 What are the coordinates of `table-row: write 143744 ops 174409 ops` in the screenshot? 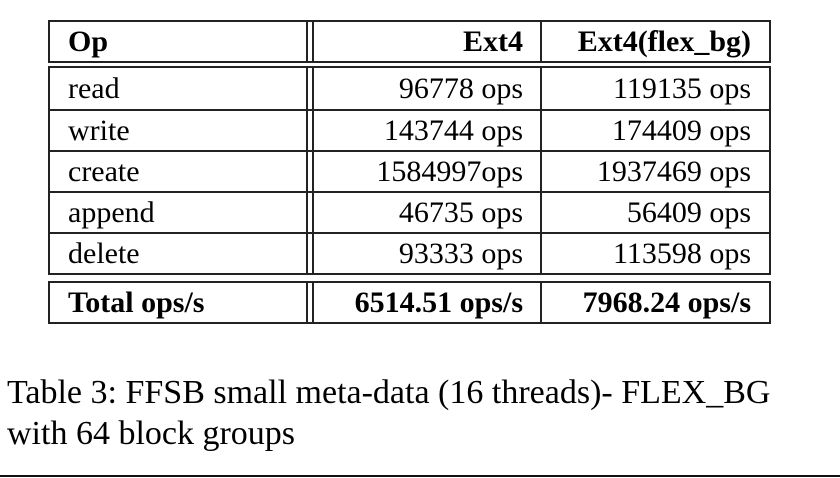 It's located at (409, 129).